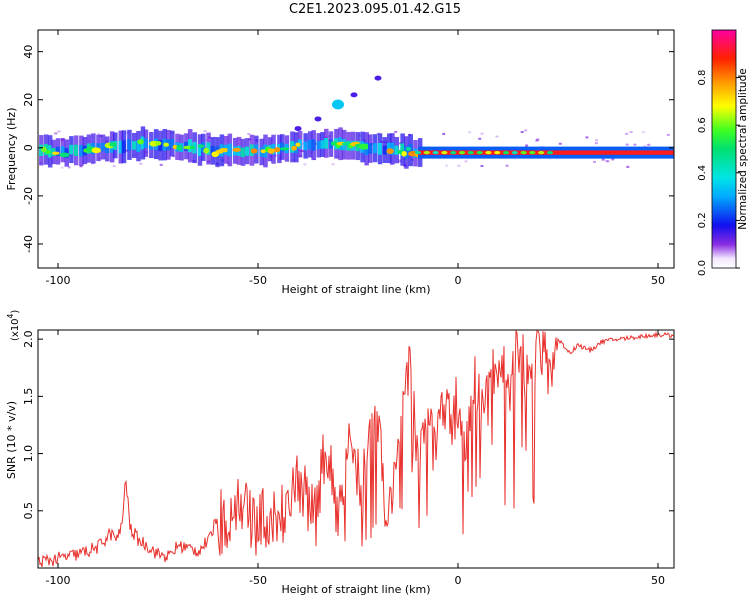  Describe the element at coordinates (28, 397) in the screenshot. I see `snr-y-tick-label: 1.5` at that location.